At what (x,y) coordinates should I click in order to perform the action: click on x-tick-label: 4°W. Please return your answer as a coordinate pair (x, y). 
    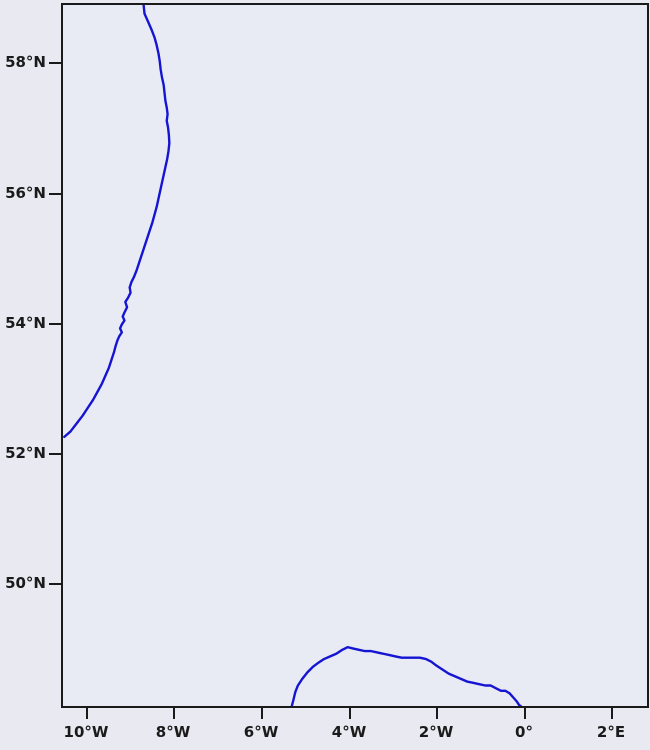
    Looking at the image, I should click on (349, 732).